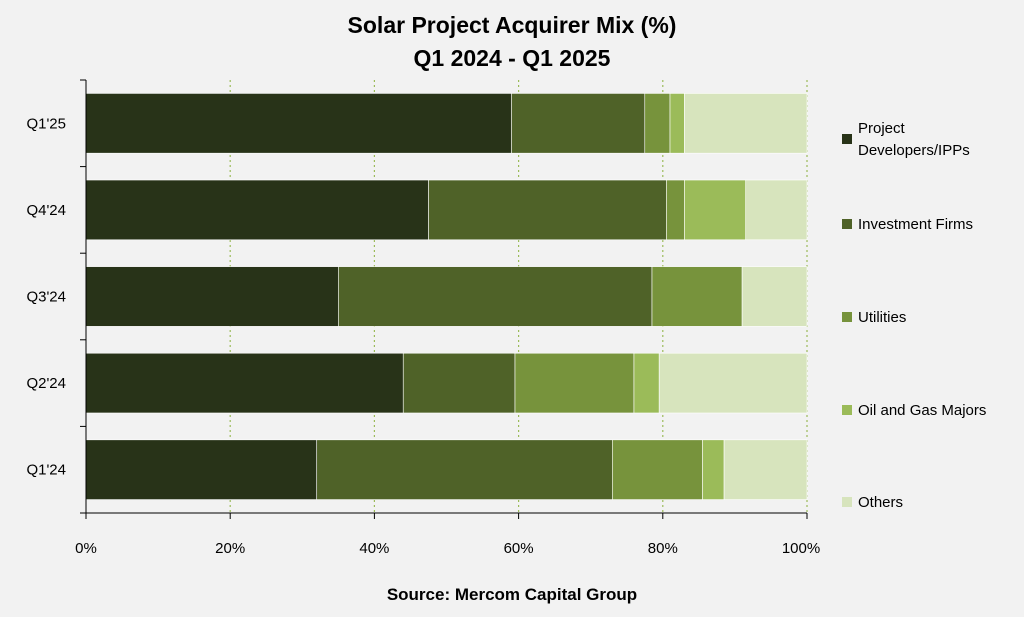 This screenshot has height=617, width=1024. I want to click on legend-label-2-0: Utilities, so click(882, 317).